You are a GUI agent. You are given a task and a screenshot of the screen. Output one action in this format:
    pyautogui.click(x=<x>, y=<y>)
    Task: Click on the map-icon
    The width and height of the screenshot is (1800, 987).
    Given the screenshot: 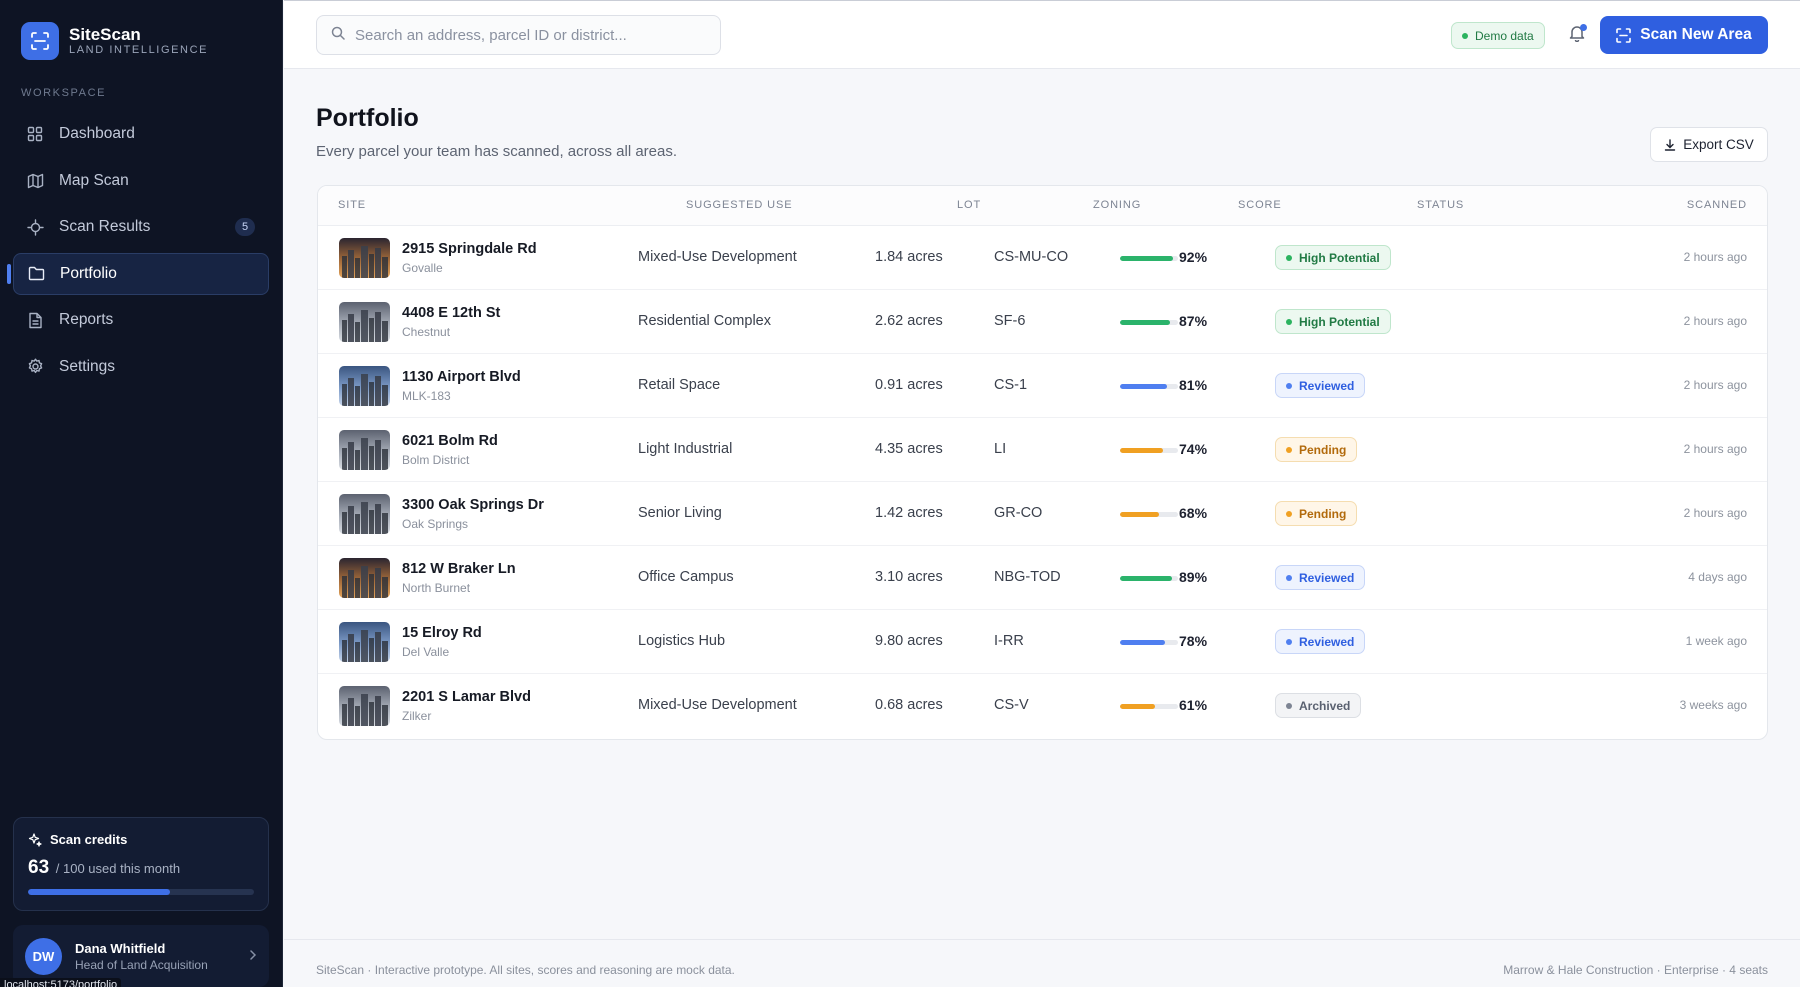 What is the action you would take?
    pyautogui.click(x=35, y=181)
    